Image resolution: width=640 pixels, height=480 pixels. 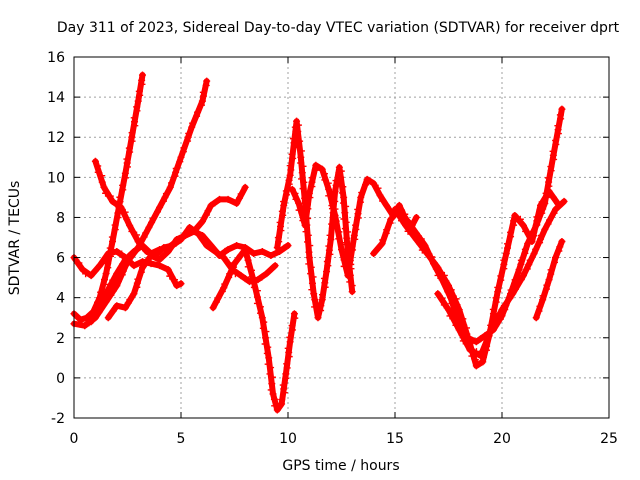 I want to click on series-sat-l, so click(x=501, y=278).